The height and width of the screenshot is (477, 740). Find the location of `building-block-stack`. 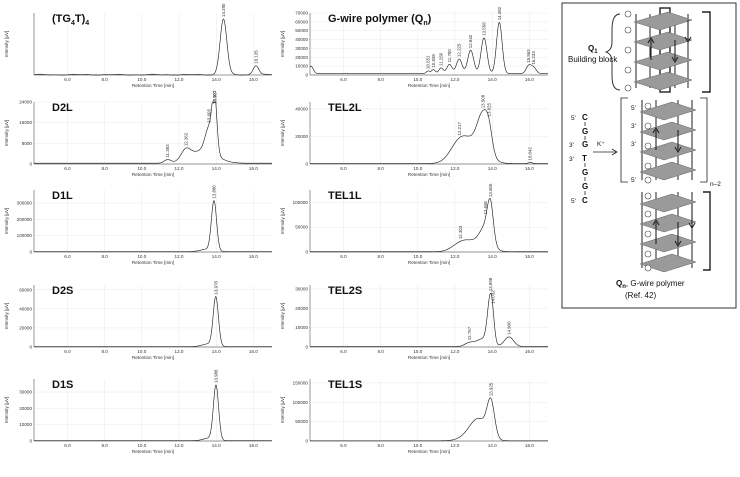

building-block-stack is located at coordinates (657, 50).